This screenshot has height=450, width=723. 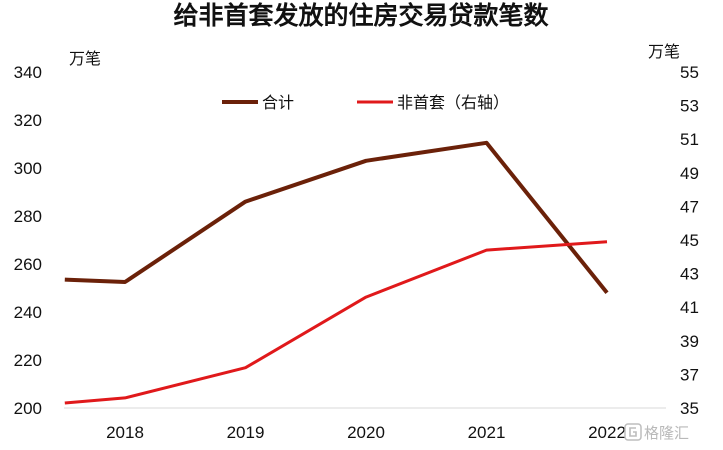 I want to click on x-axis-ticks: 2018 2019 2020 2021 2022, so click(x=366, y=432).